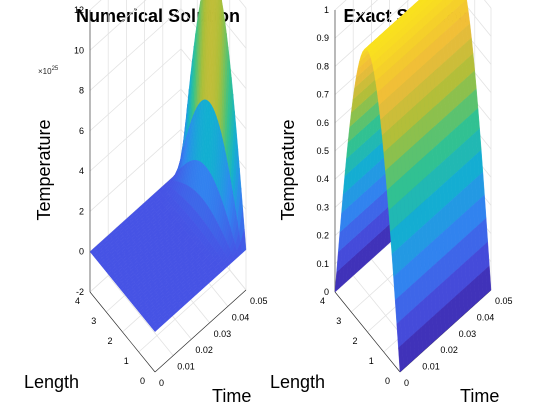  Describe the element at coordinates (322, 151) in the screenshot. I see `z-tick-label: 0.5` at that location.